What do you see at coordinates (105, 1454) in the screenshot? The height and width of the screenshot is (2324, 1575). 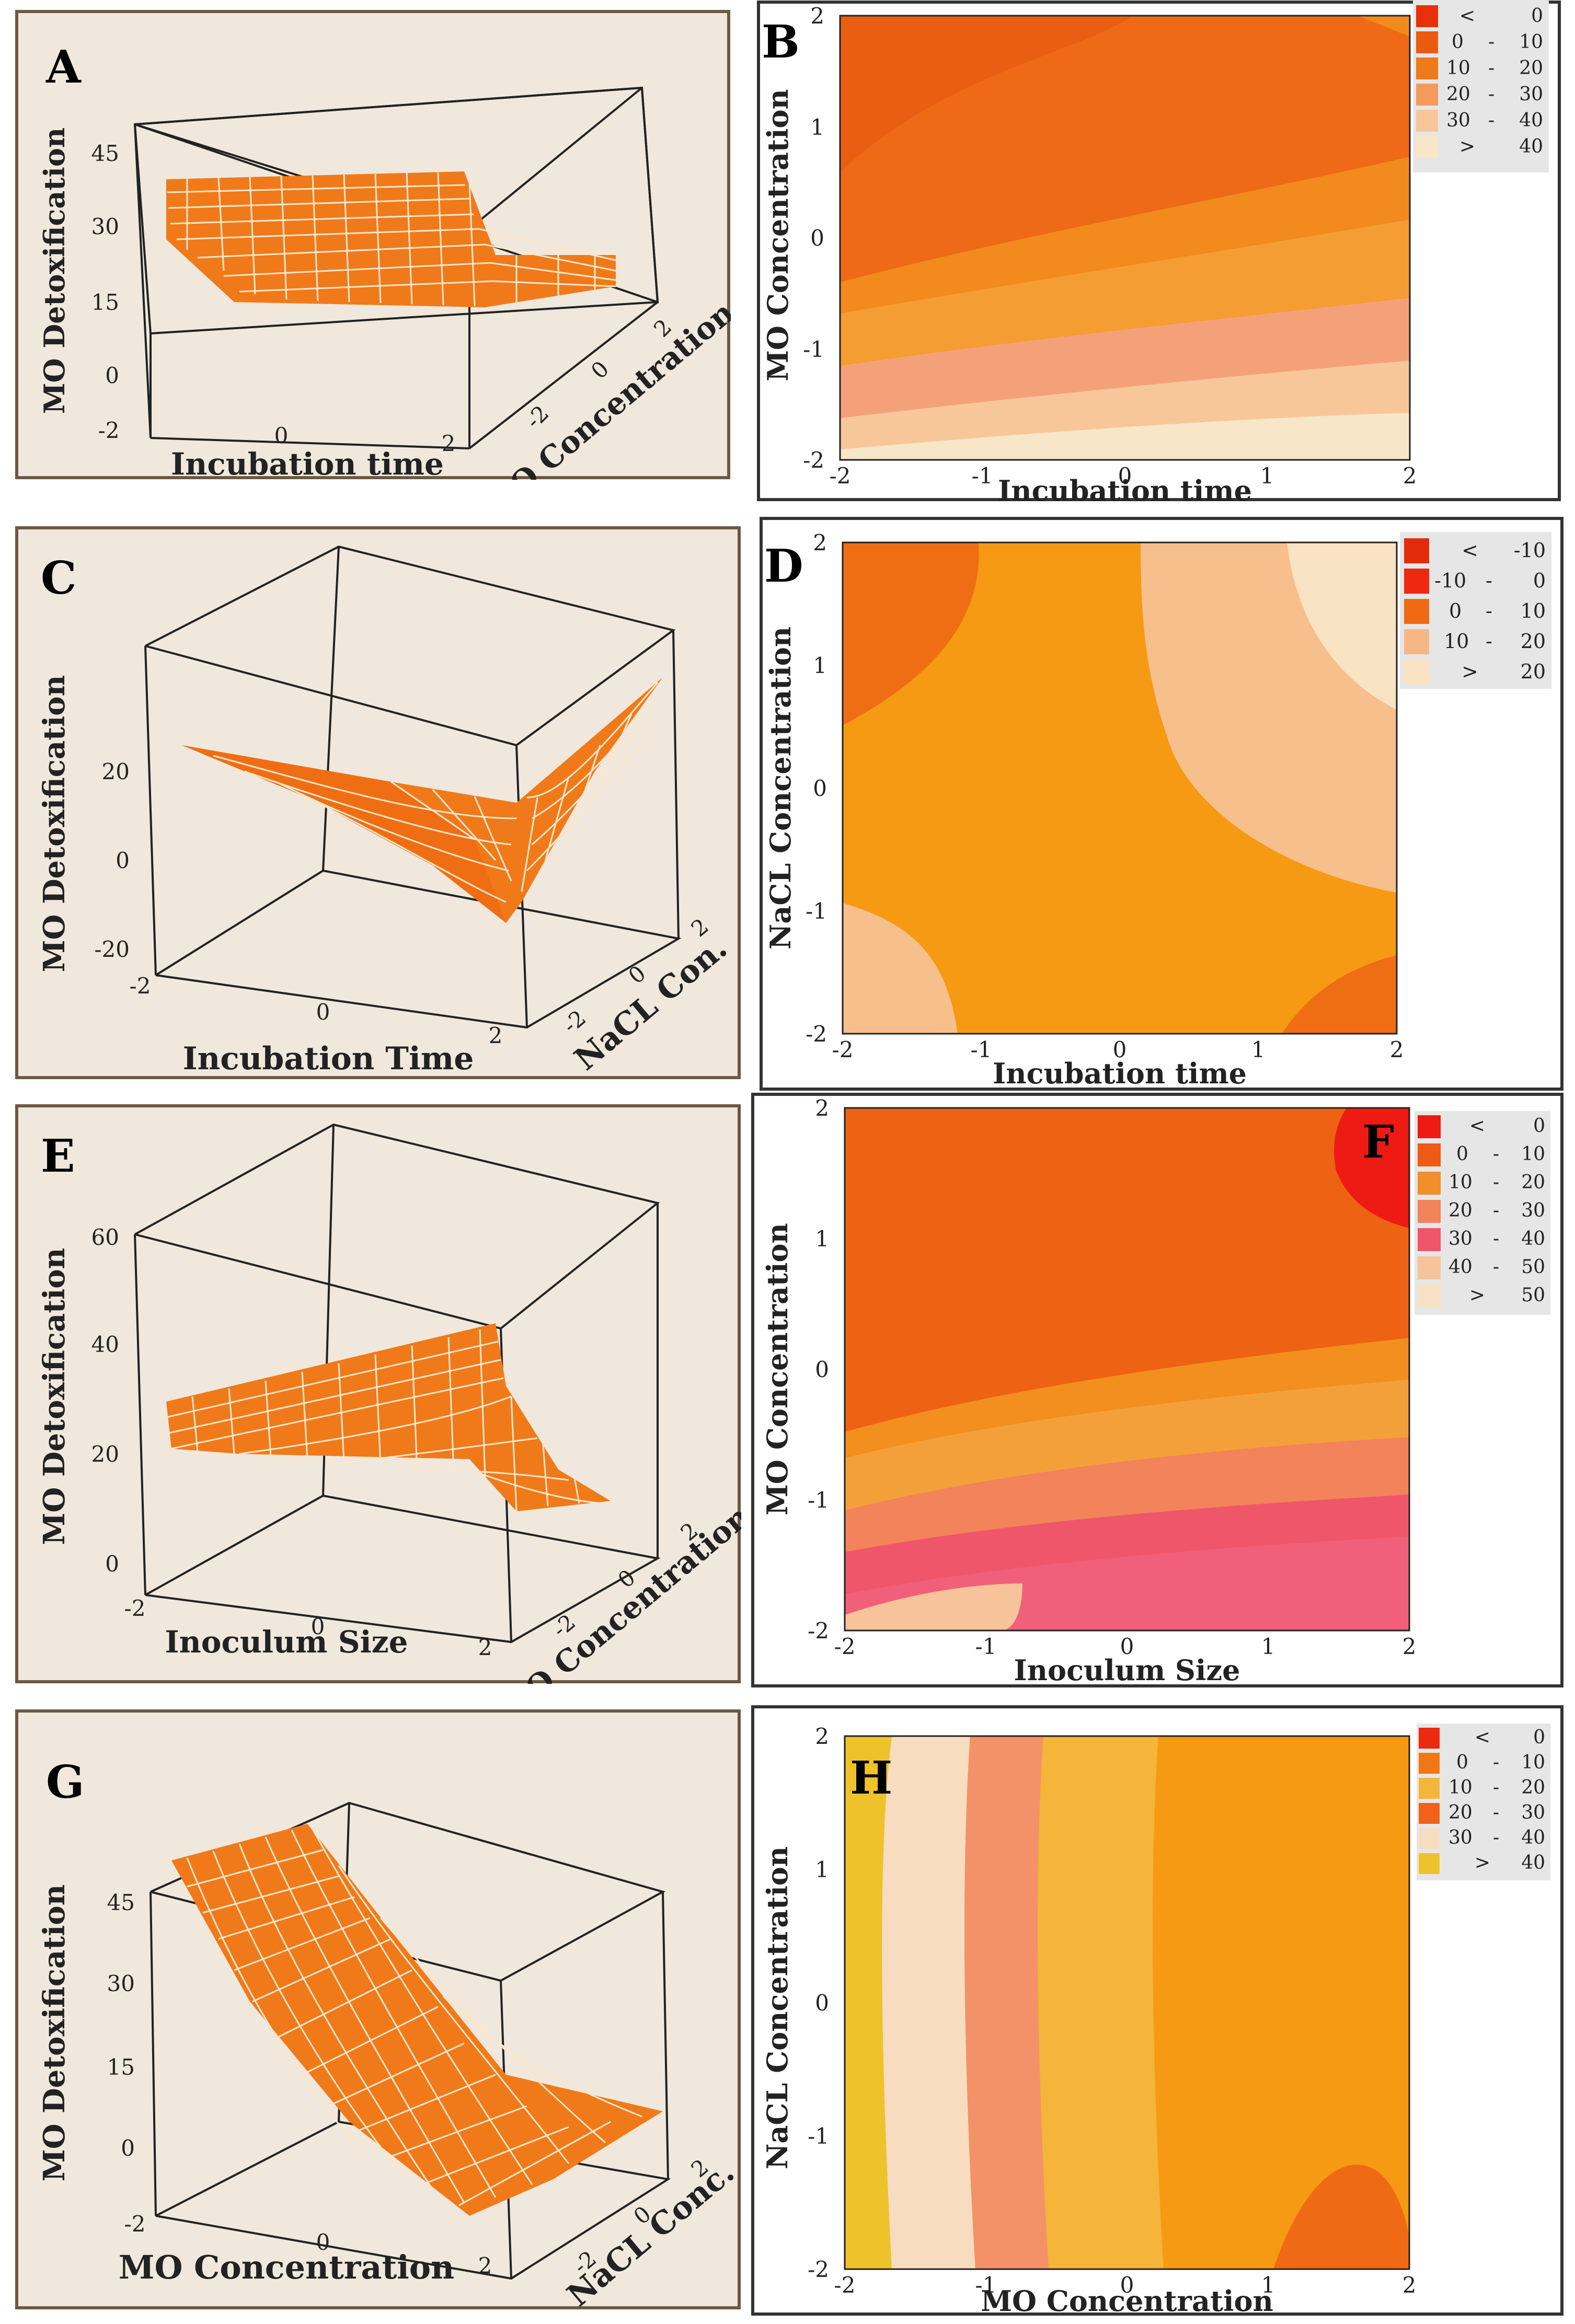 I see `z-tick: 20` at bounding box center [105, 1454].